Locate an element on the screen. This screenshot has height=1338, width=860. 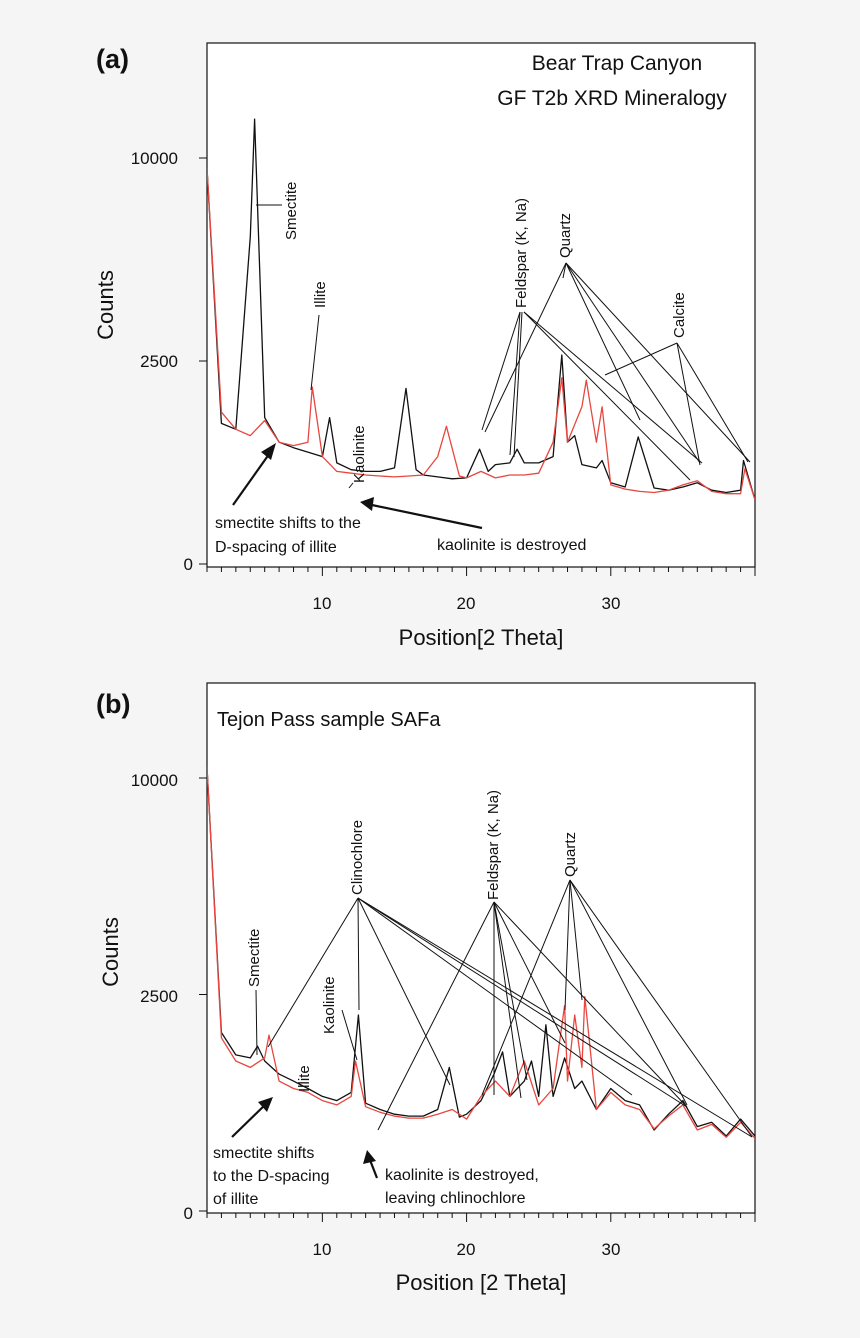
panel-a-xtick-label-20: 20 is located at coordinates (466, 603).